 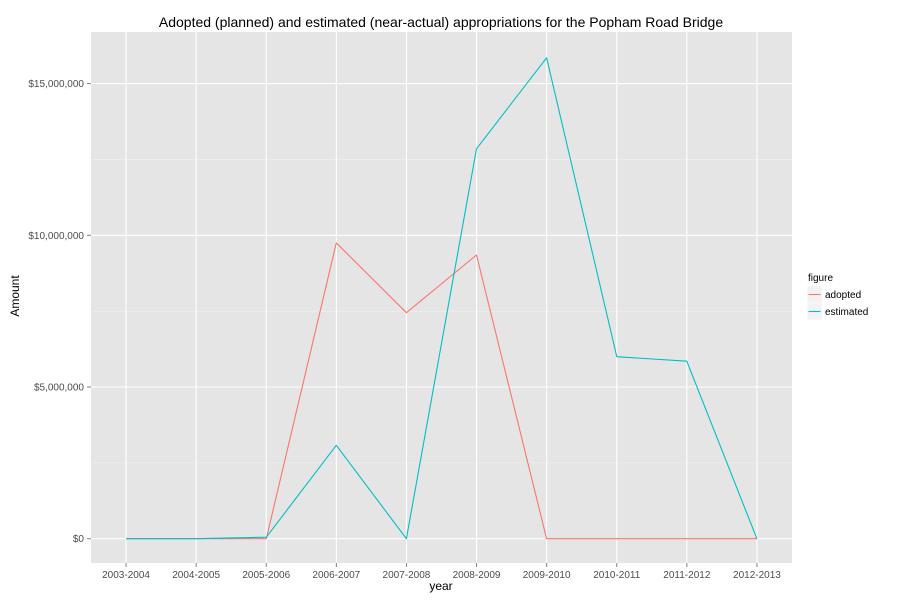 What do you see at coordinates (266, 575) in the screenshot?
I see `x-tick-label: 2005-2006` at bounding box center [266, 575].